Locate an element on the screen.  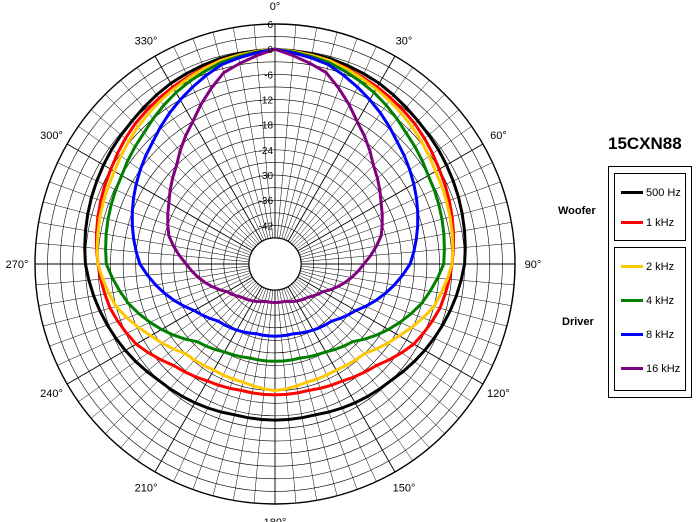
angle-label: 0° is located at coordinates (275, 7).